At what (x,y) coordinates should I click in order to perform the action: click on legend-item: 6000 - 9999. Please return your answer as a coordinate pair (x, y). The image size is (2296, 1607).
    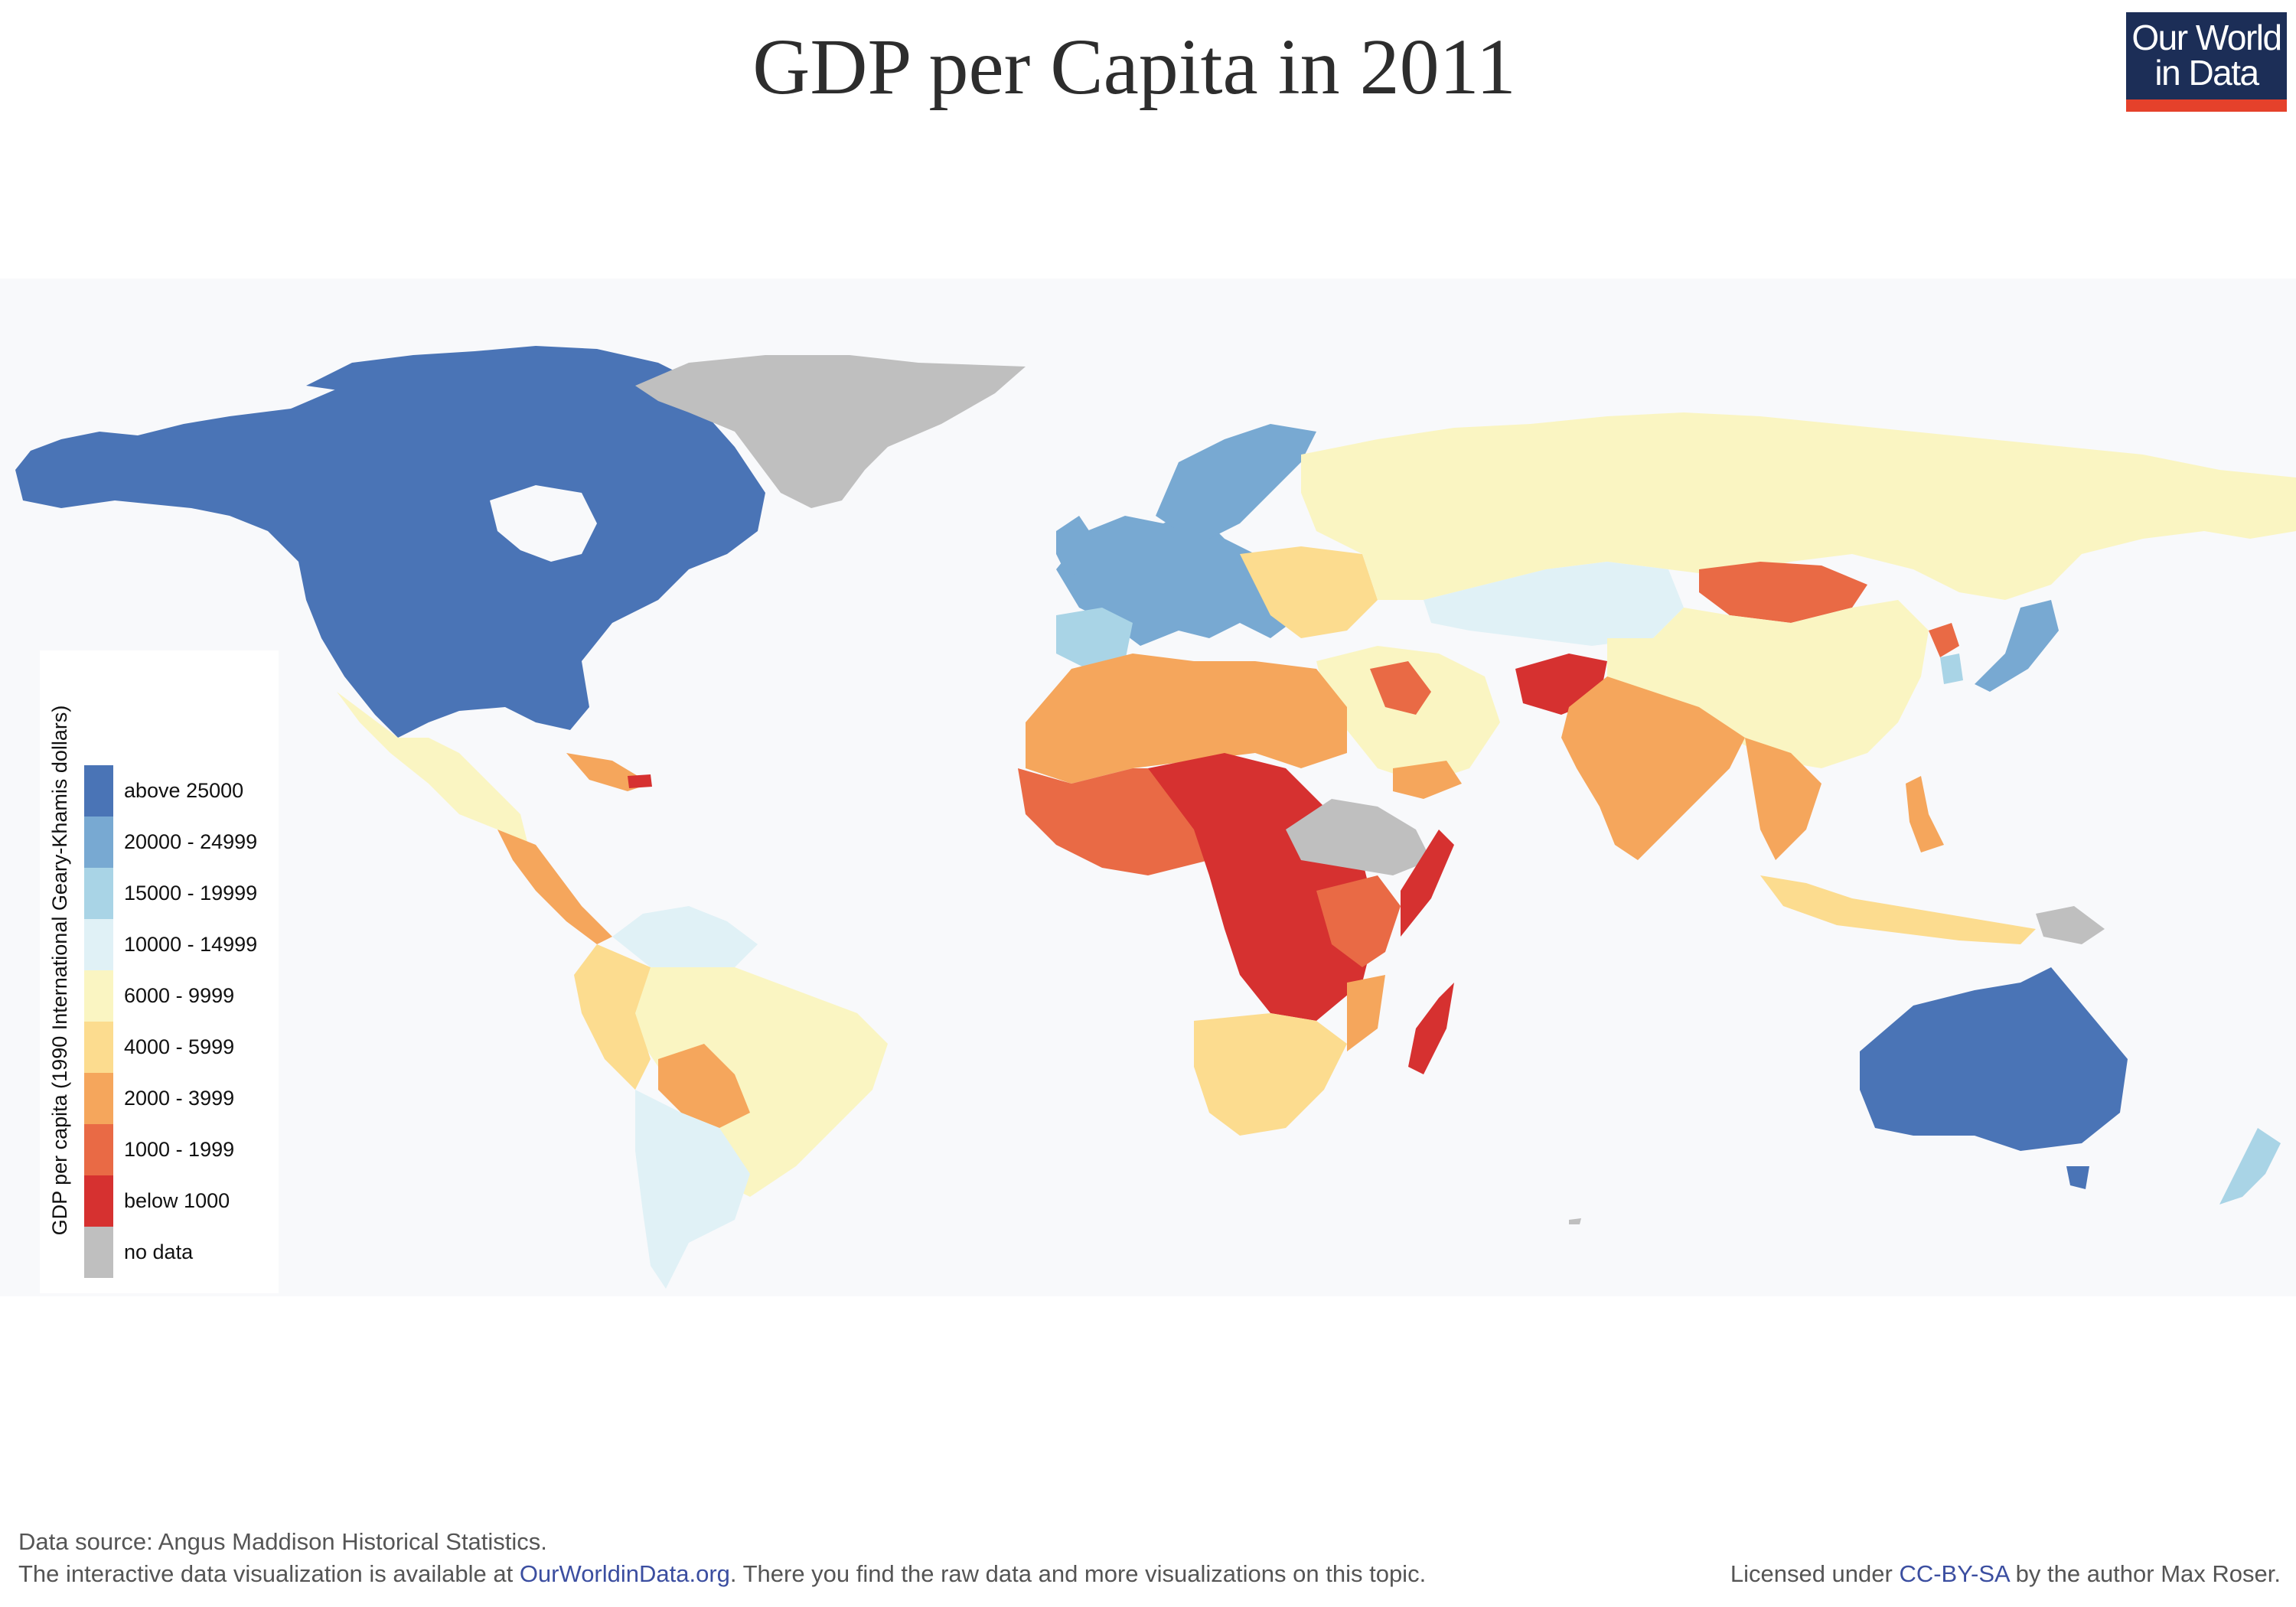
    Looking at the image, I should click on (183, 996).